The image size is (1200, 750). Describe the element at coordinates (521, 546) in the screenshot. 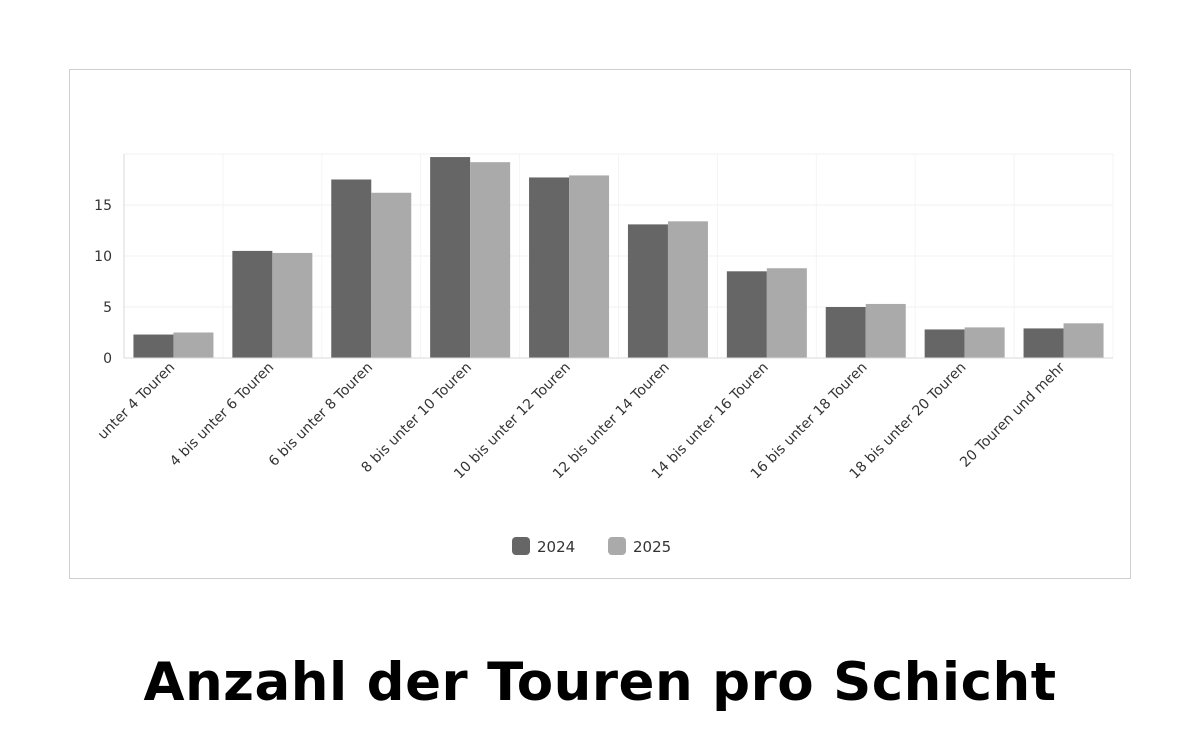

I see `legend-swatch-2024` at that location.